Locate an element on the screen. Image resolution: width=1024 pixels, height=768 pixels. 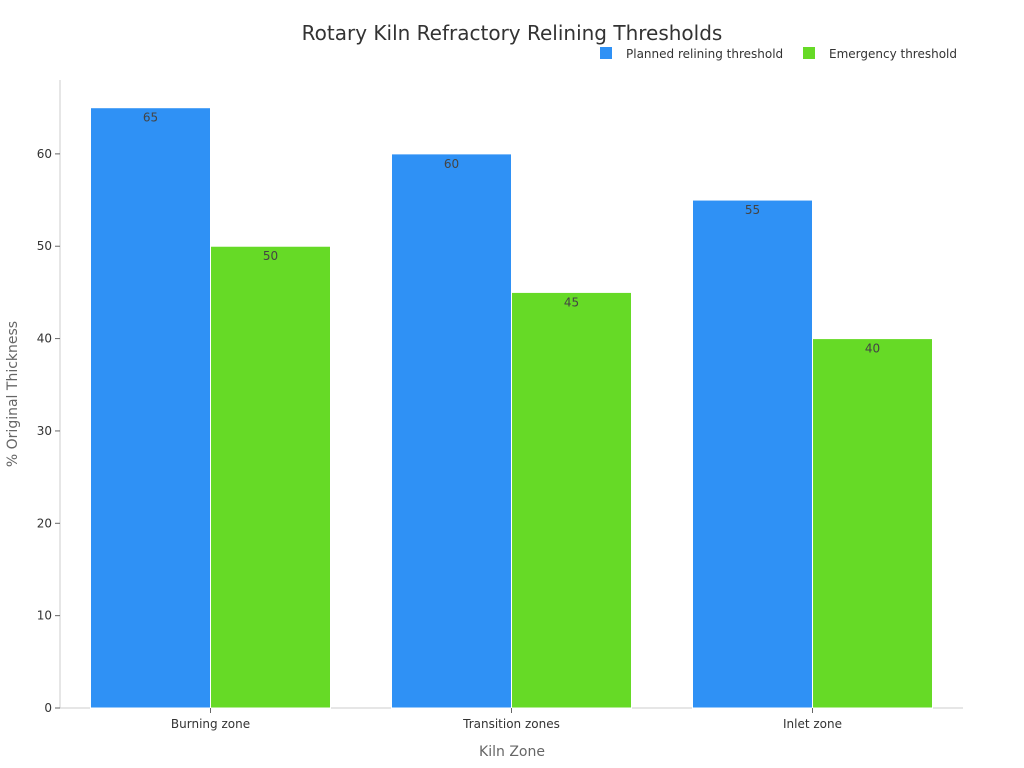
x-axis-title: Kiln Zone is located at coordinates (512, 752).